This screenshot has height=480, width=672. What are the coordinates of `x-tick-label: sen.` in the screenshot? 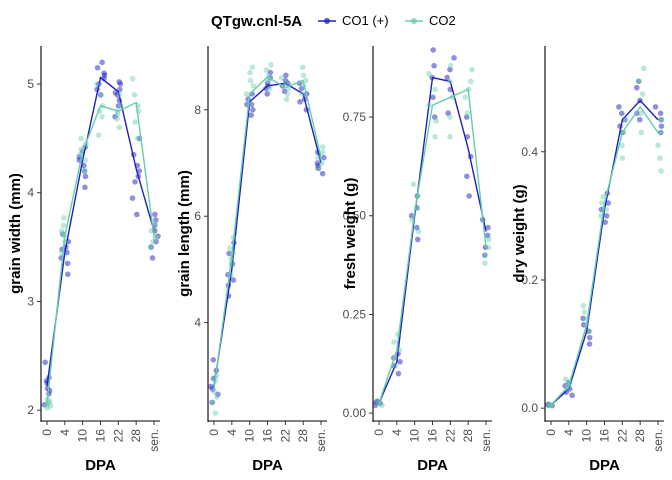 It's located at (154, 440).